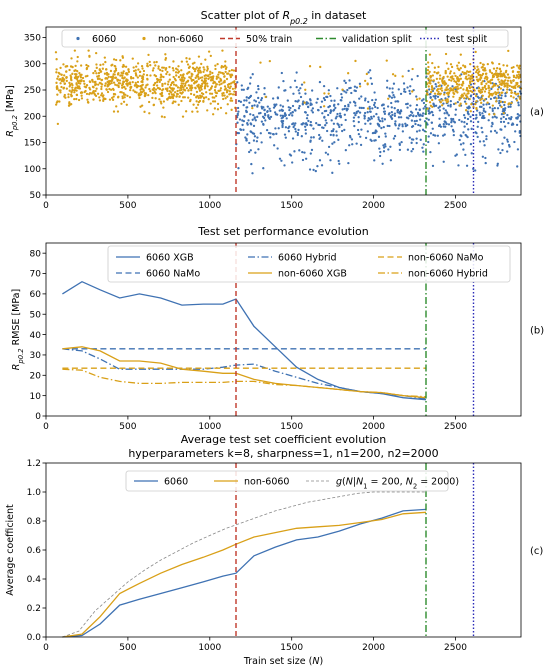 The width and height of the screenshot is (550, 672). I want to click on x-tick-label: 1500, so click(291, 648).